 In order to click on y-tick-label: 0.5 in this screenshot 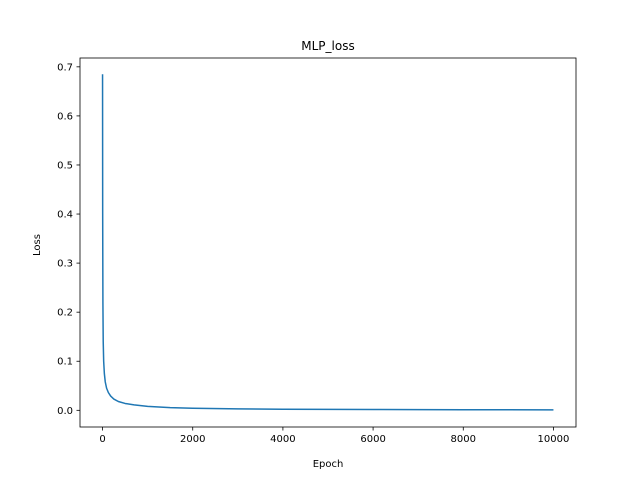, I will do `click(65, 165)`.